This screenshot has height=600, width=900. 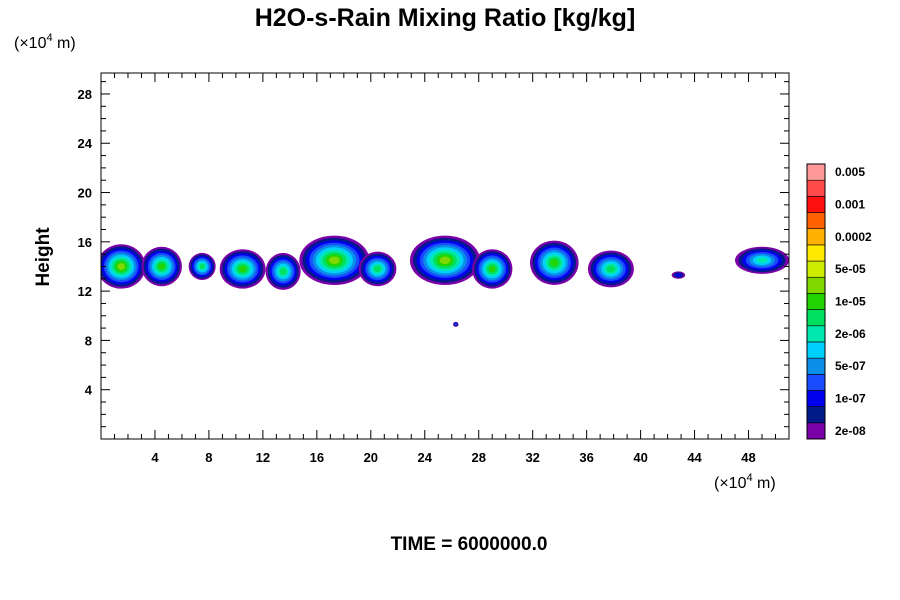 What do you see at coordinates (586, 457) in the screenshot?
I see `x-tick-label: 36` at bounding box center [586, 457].